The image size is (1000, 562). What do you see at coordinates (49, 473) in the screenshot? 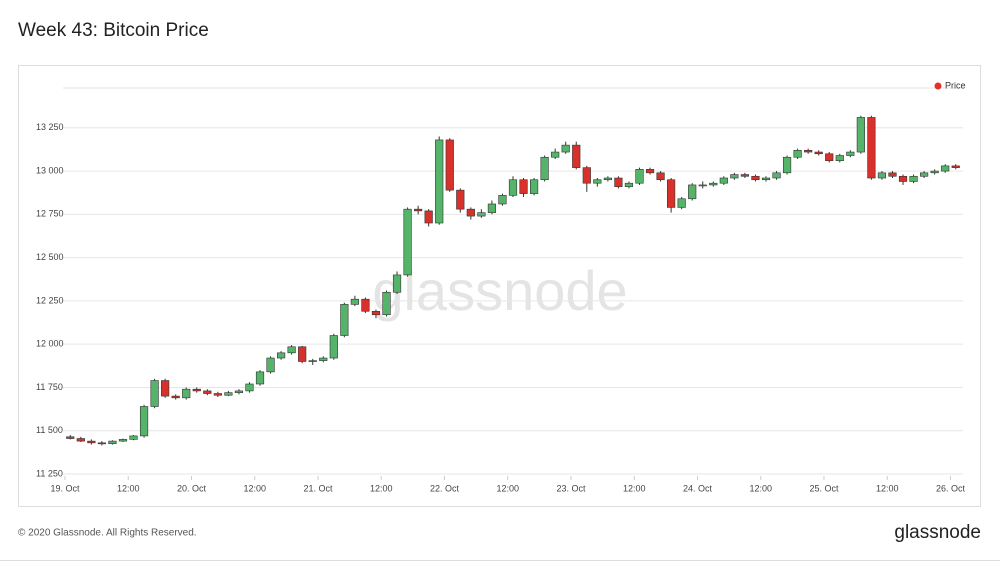
I see `y-tick-label: 11 250` at bounding box center [49, 473].